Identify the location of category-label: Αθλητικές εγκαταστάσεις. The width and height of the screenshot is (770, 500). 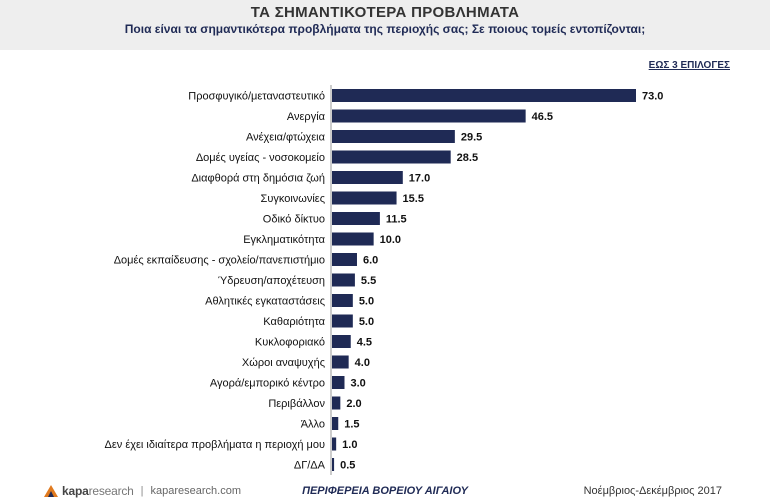
(265, 302).